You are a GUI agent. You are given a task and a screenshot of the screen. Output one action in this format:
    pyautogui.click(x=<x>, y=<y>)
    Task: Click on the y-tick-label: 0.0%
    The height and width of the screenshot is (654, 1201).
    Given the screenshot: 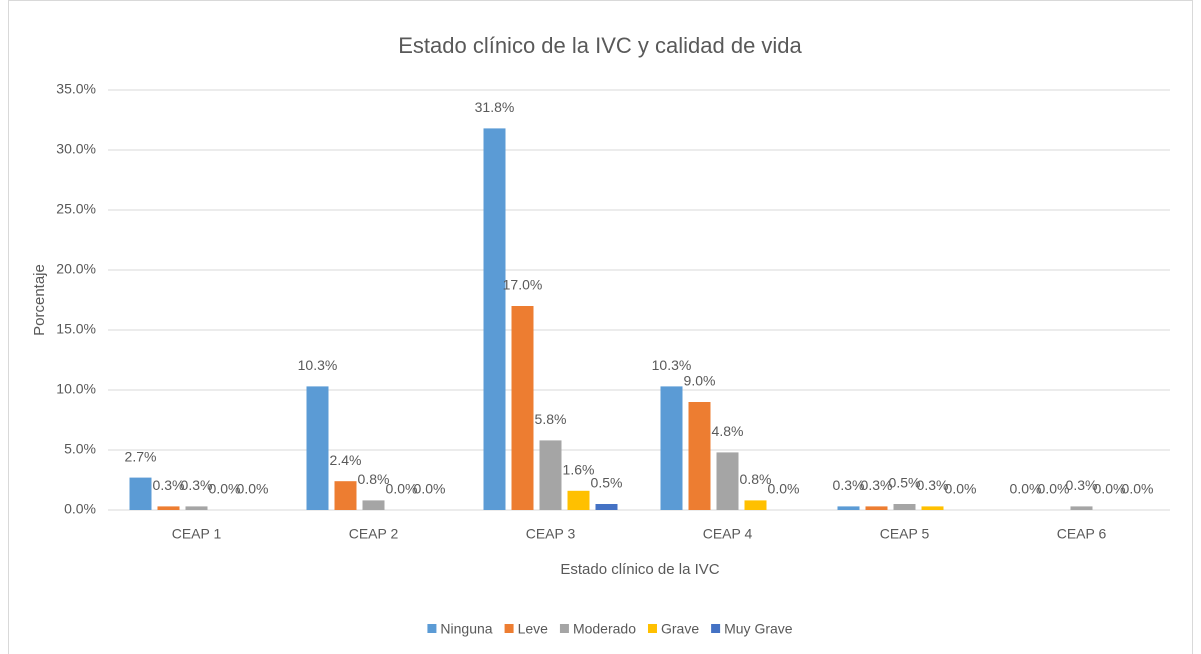 What is the action you would take?
    pyautogui.click(x=80, y=509)
    